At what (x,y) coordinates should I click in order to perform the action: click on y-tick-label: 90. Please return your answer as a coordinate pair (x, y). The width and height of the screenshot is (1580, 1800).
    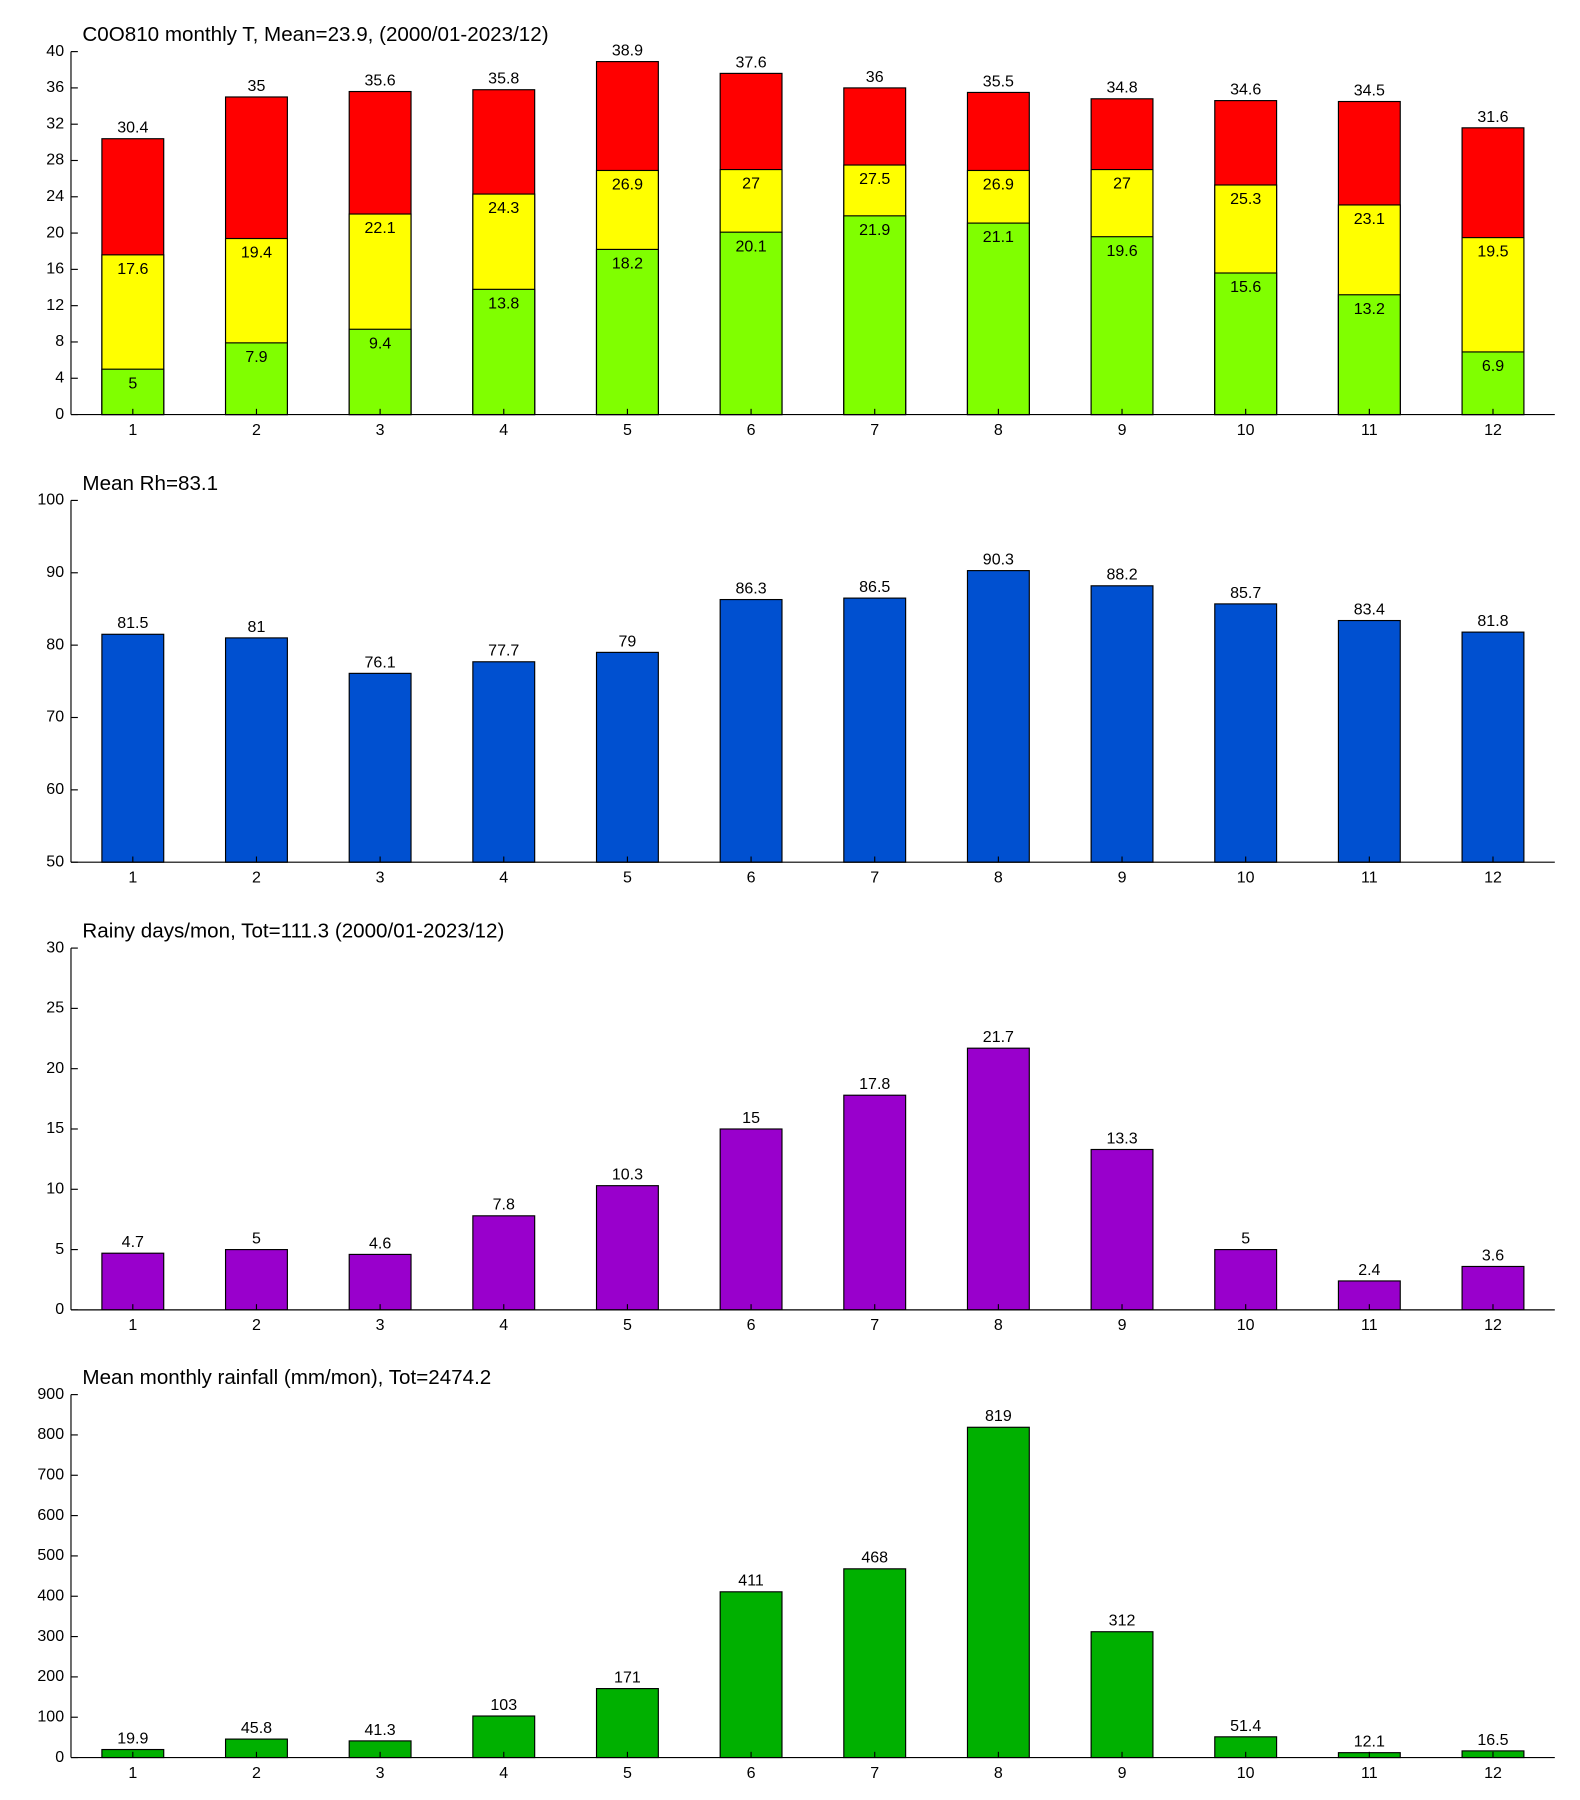
    Looking at the image, I should click on (55, 572).